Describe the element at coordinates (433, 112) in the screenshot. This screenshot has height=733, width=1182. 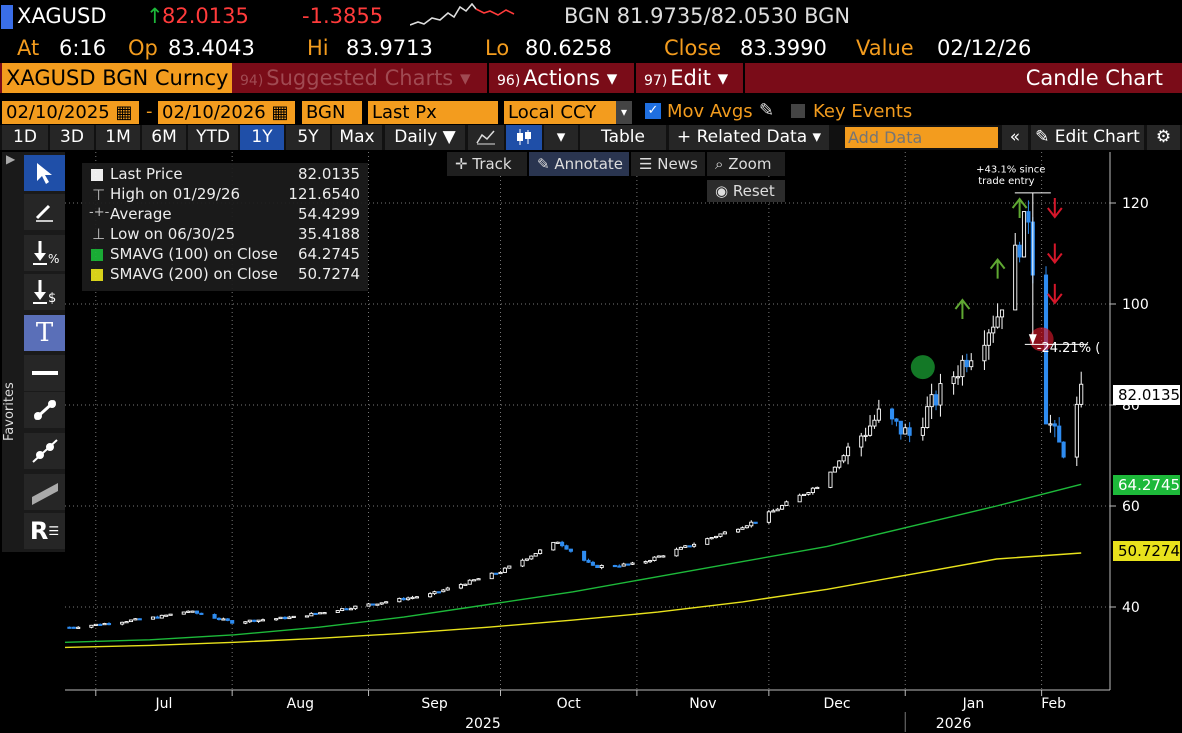
I see `field-selector: Last Px` at that location.